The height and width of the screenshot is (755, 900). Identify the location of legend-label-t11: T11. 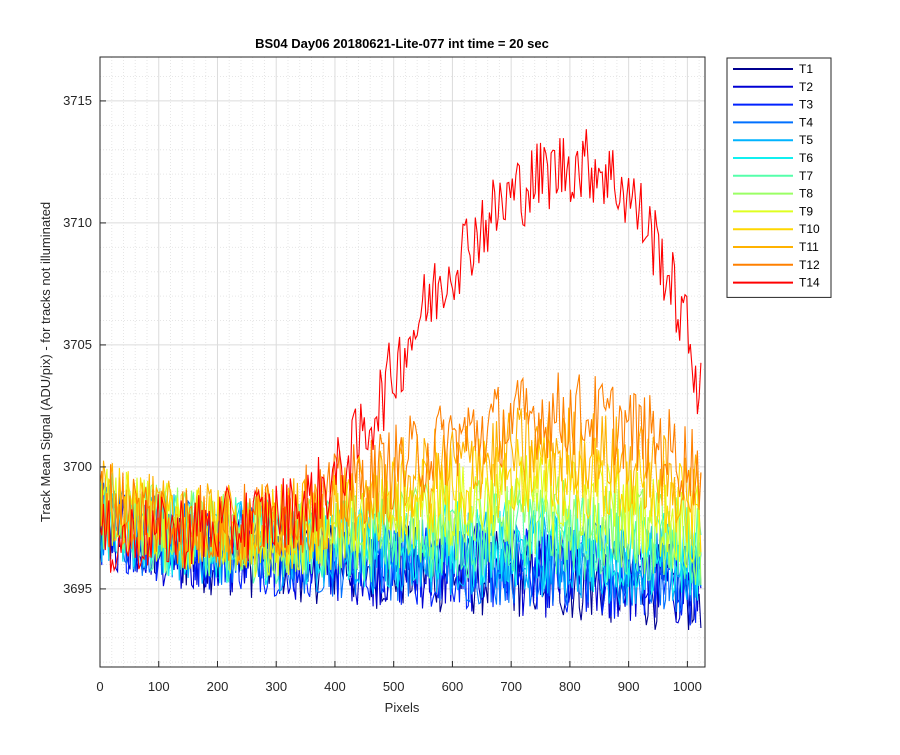
(809, 247).